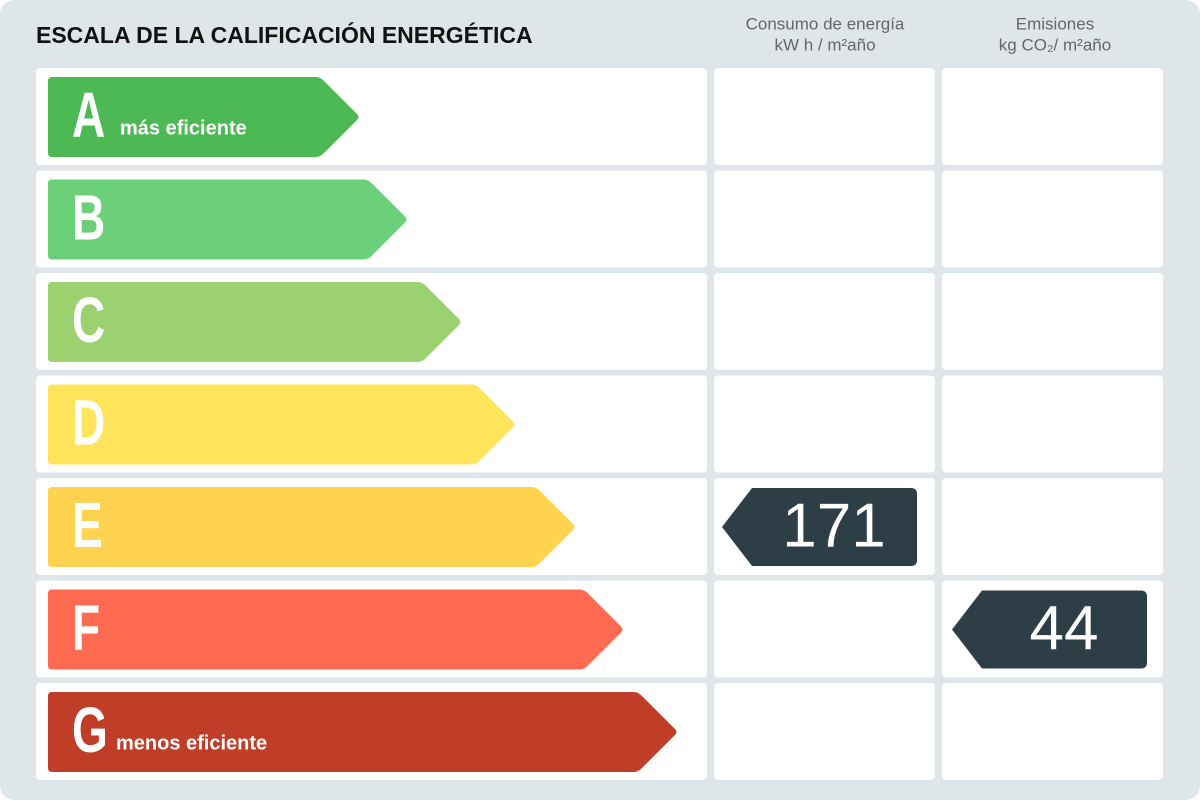  I want to click on rating-letter: E, so click(87, 525).